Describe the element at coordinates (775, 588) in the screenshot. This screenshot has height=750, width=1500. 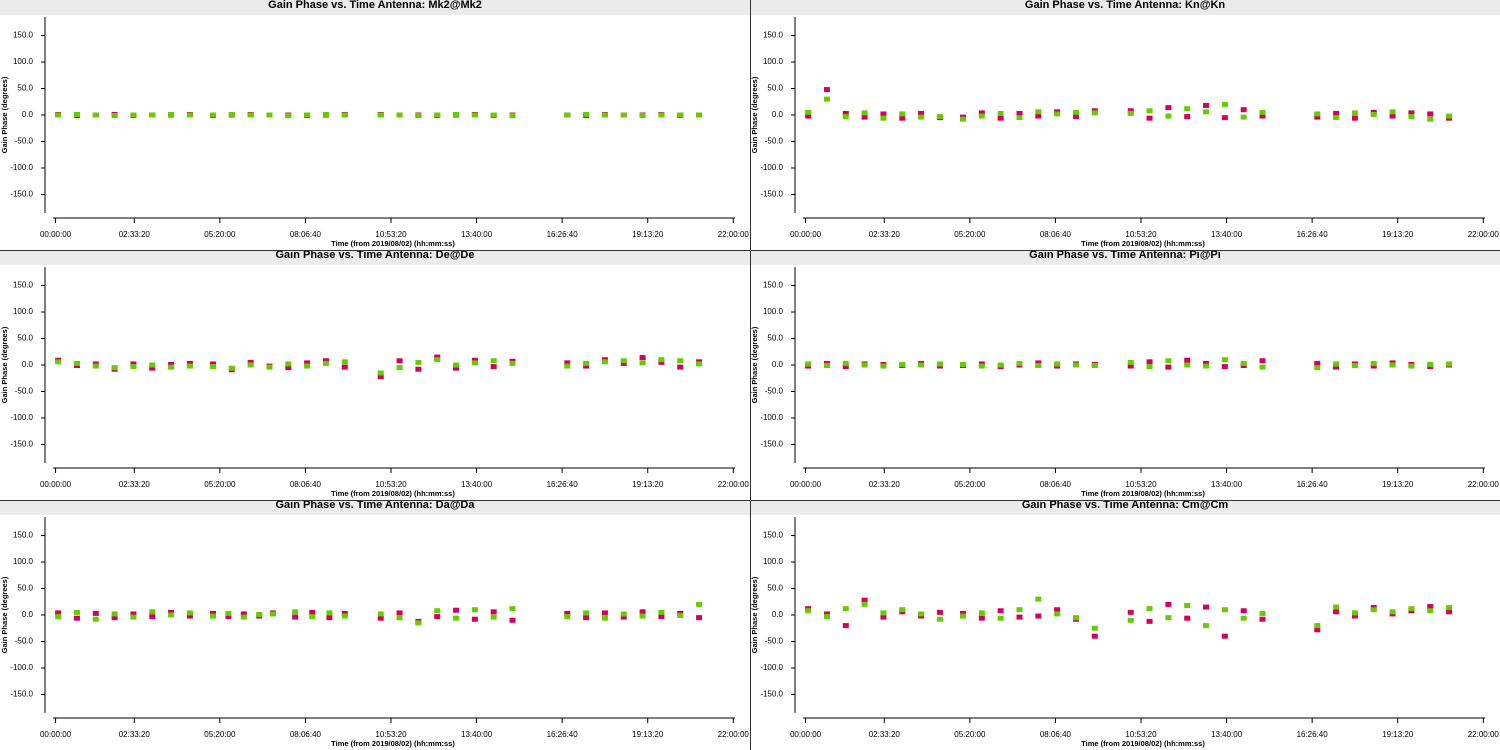
I see `y-tick-label: 50.0` at that location.